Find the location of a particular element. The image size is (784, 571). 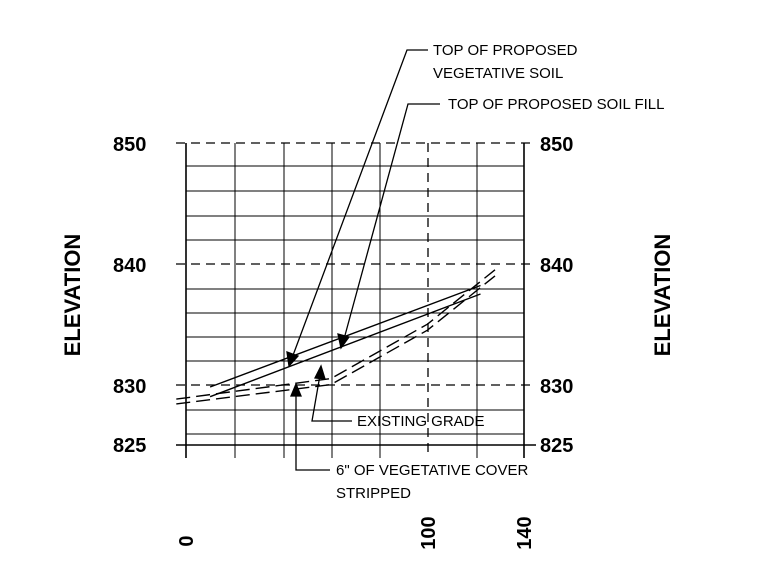

x-tick-0: 0 is located at coordinates (187, 540).